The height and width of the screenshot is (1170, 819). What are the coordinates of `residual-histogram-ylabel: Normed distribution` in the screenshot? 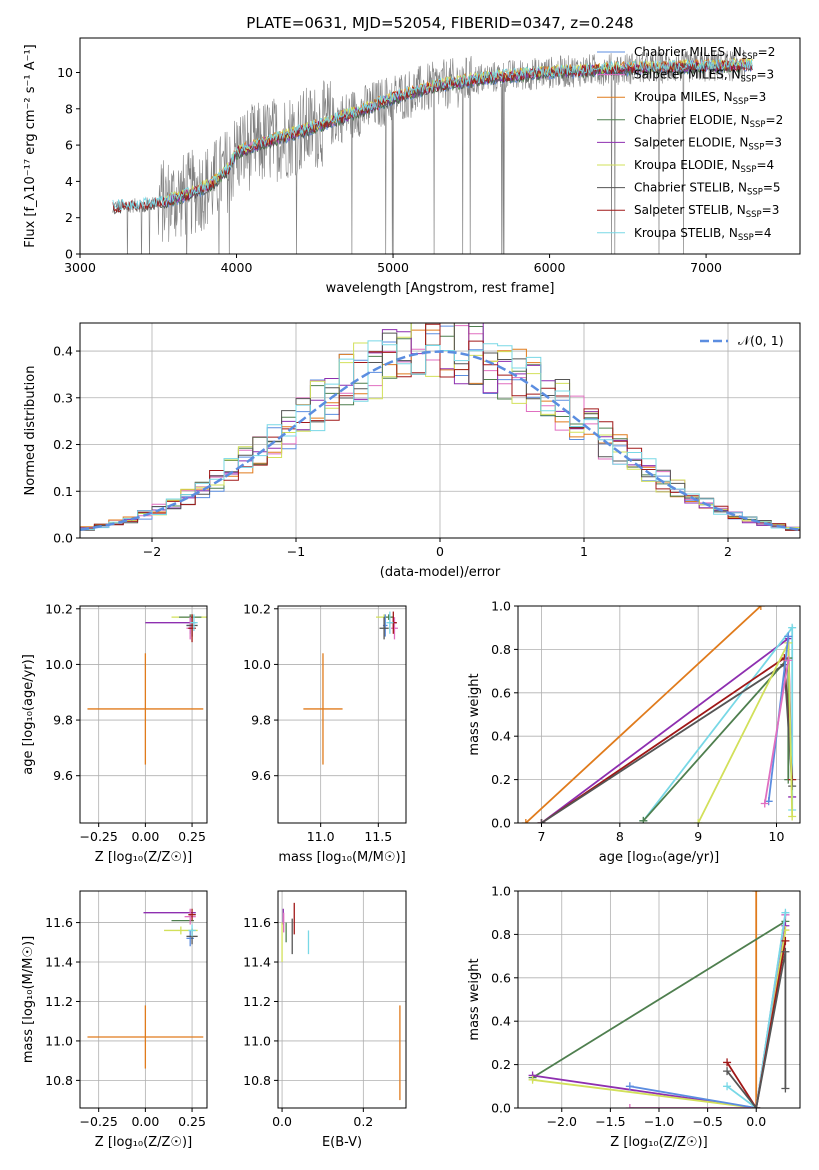 It's located at (30, 431).